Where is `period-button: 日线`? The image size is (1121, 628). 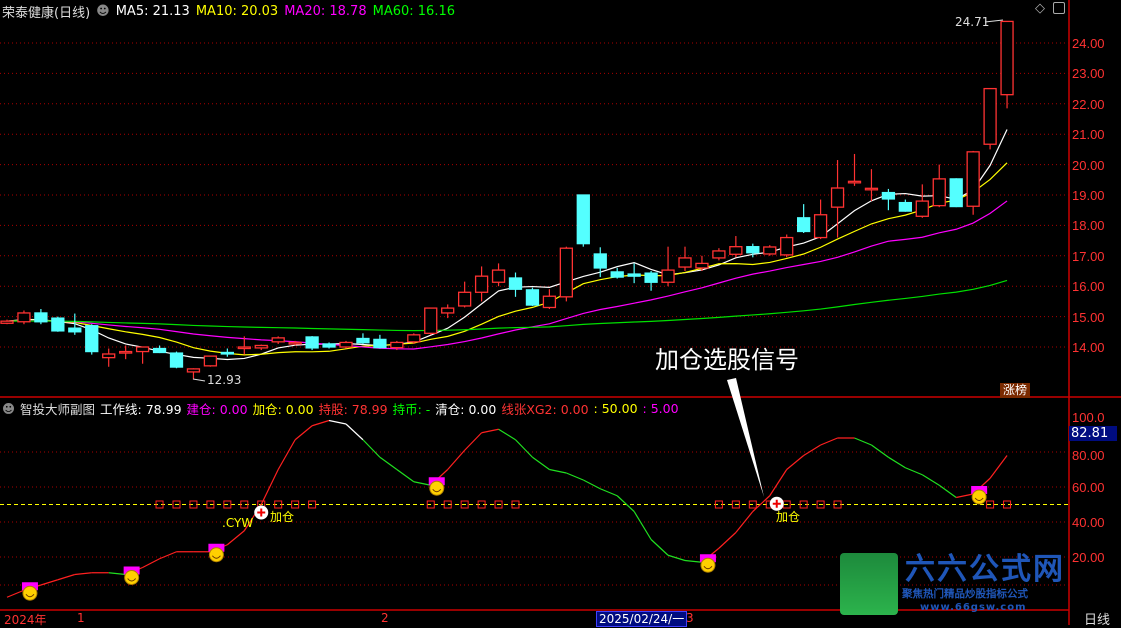 period-button: 日线 is located at coordinates (1097, 620).